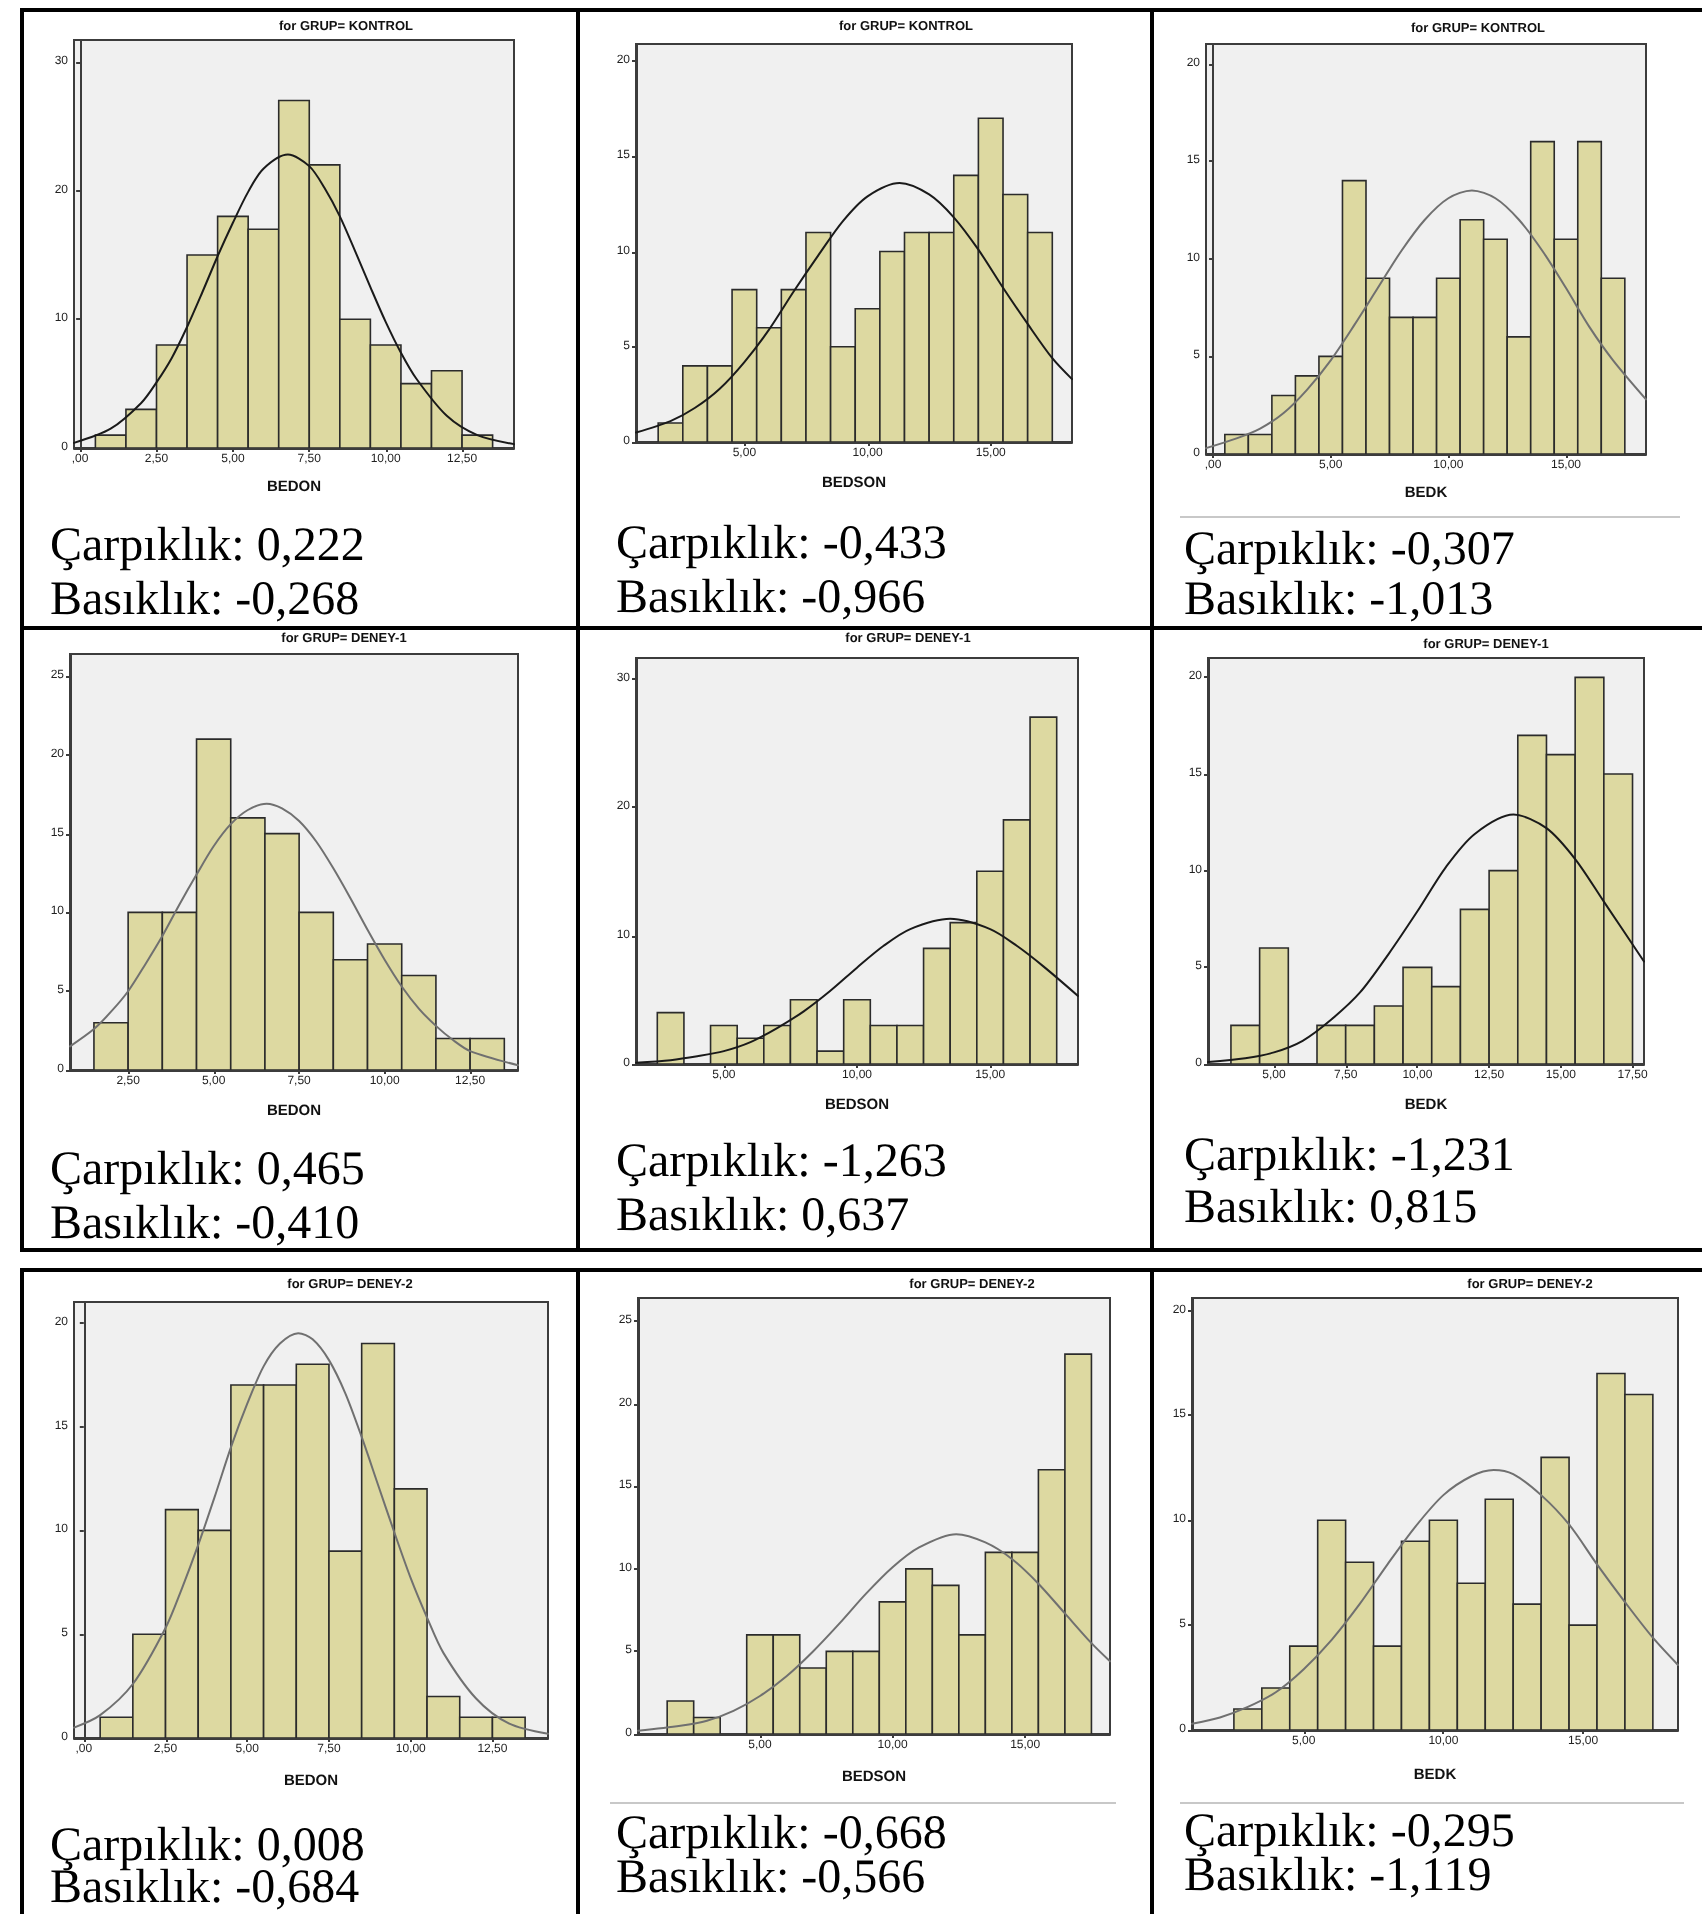 This screenshot has height=1914, width=1702. What do you see at coordinates (771, 598) in the screenshot?
I see `text: Basıklık: -0,966` at bounding box center [771, 598].